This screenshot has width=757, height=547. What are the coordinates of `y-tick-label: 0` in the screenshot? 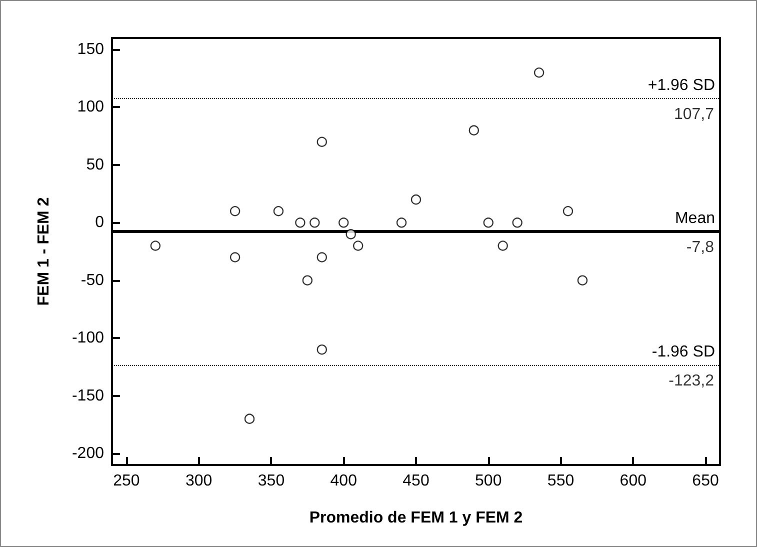 It's located at (99, 223).